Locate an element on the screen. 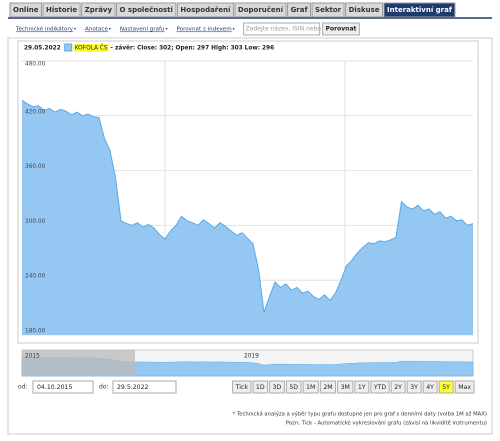 Image resolution: width=500 pixels, height=441 pixels. tab-label: Graf is located at coordinates (300, 10).